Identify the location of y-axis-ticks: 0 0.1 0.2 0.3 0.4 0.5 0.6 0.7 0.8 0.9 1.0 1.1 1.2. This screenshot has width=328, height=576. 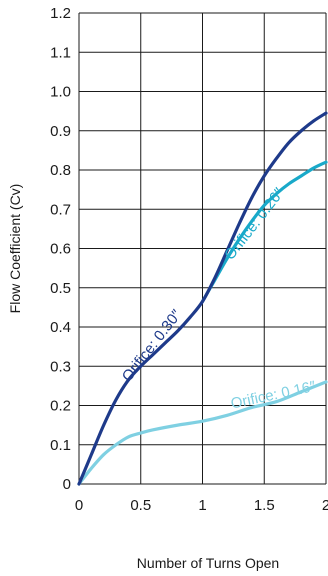
(60, 249).